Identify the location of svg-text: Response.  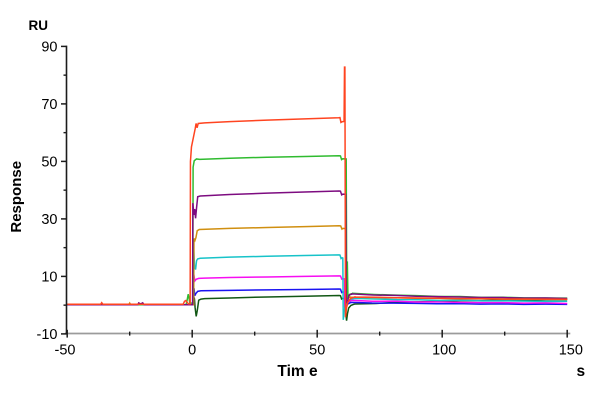
(16, 197).